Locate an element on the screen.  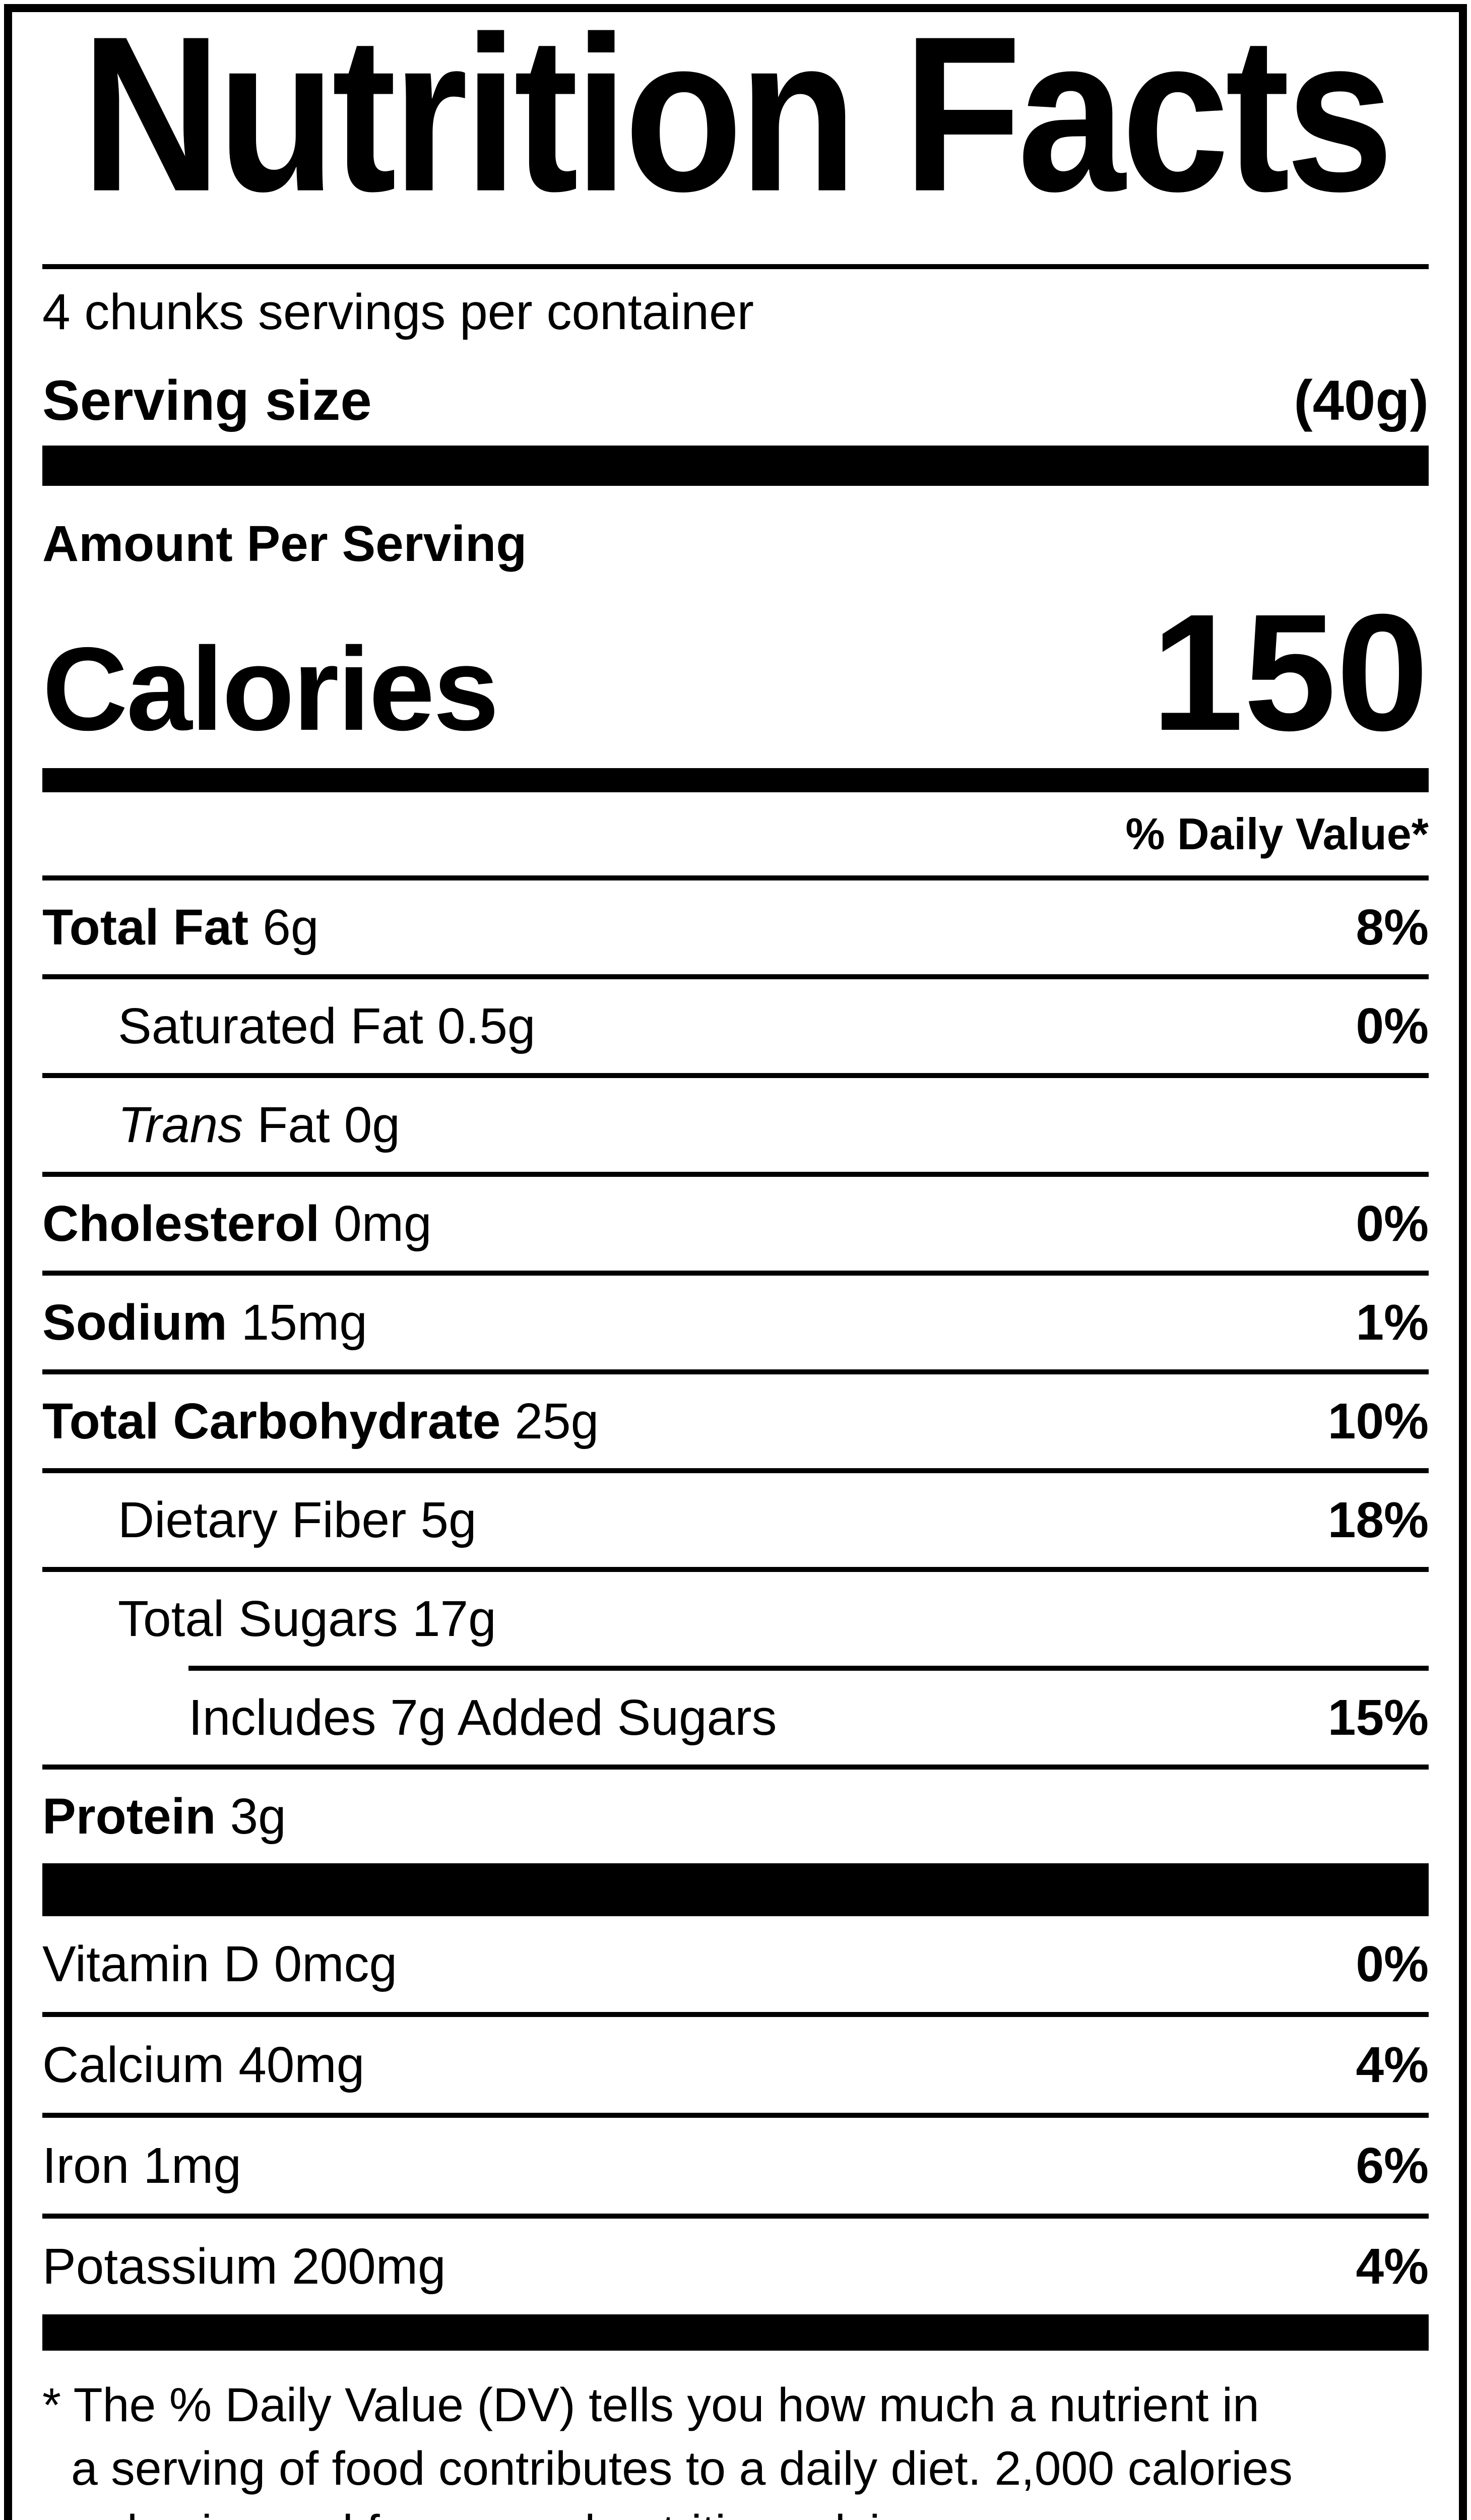
nutrient-amount: 5g is located at coordinates (448, 1519).